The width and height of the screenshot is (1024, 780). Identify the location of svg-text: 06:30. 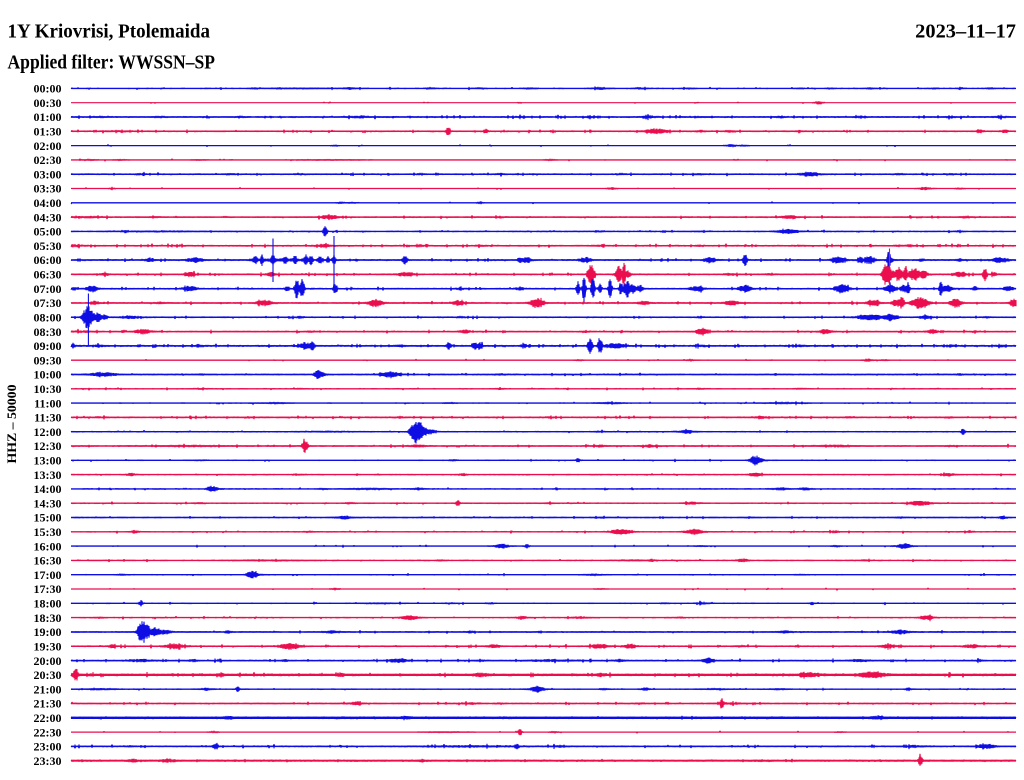
(48, 275).